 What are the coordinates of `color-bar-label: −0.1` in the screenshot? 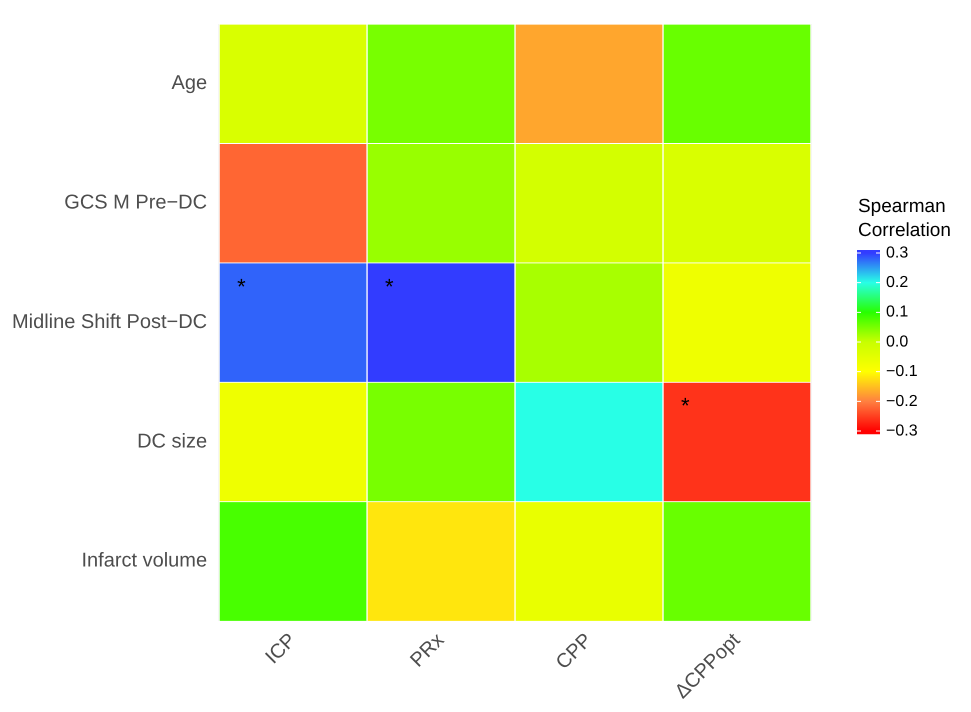 It's located at (902, 371).